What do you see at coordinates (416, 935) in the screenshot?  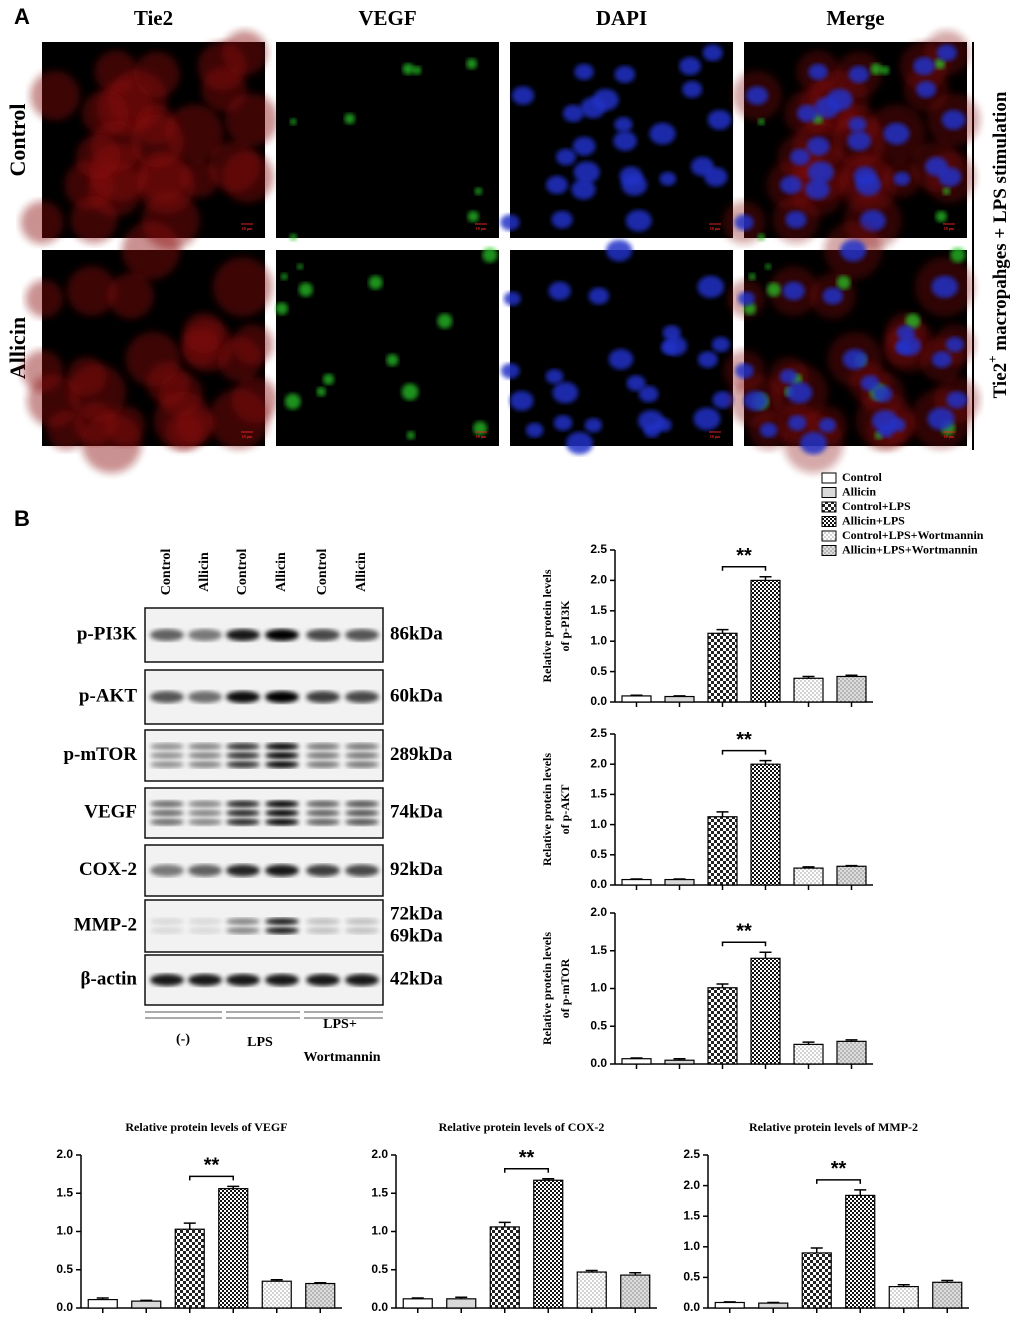 I see `protein-size: 69kDa` at bounding box center [416, 935].